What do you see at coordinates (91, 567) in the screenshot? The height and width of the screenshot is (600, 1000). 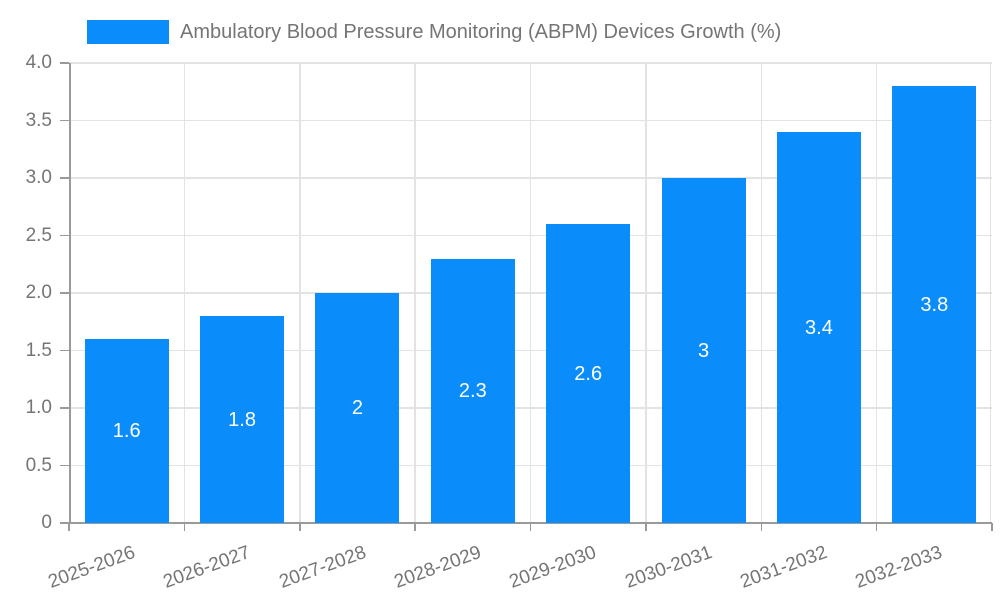 I see `x-tick-label: 2025-2026` at bounding box center [91, 567].